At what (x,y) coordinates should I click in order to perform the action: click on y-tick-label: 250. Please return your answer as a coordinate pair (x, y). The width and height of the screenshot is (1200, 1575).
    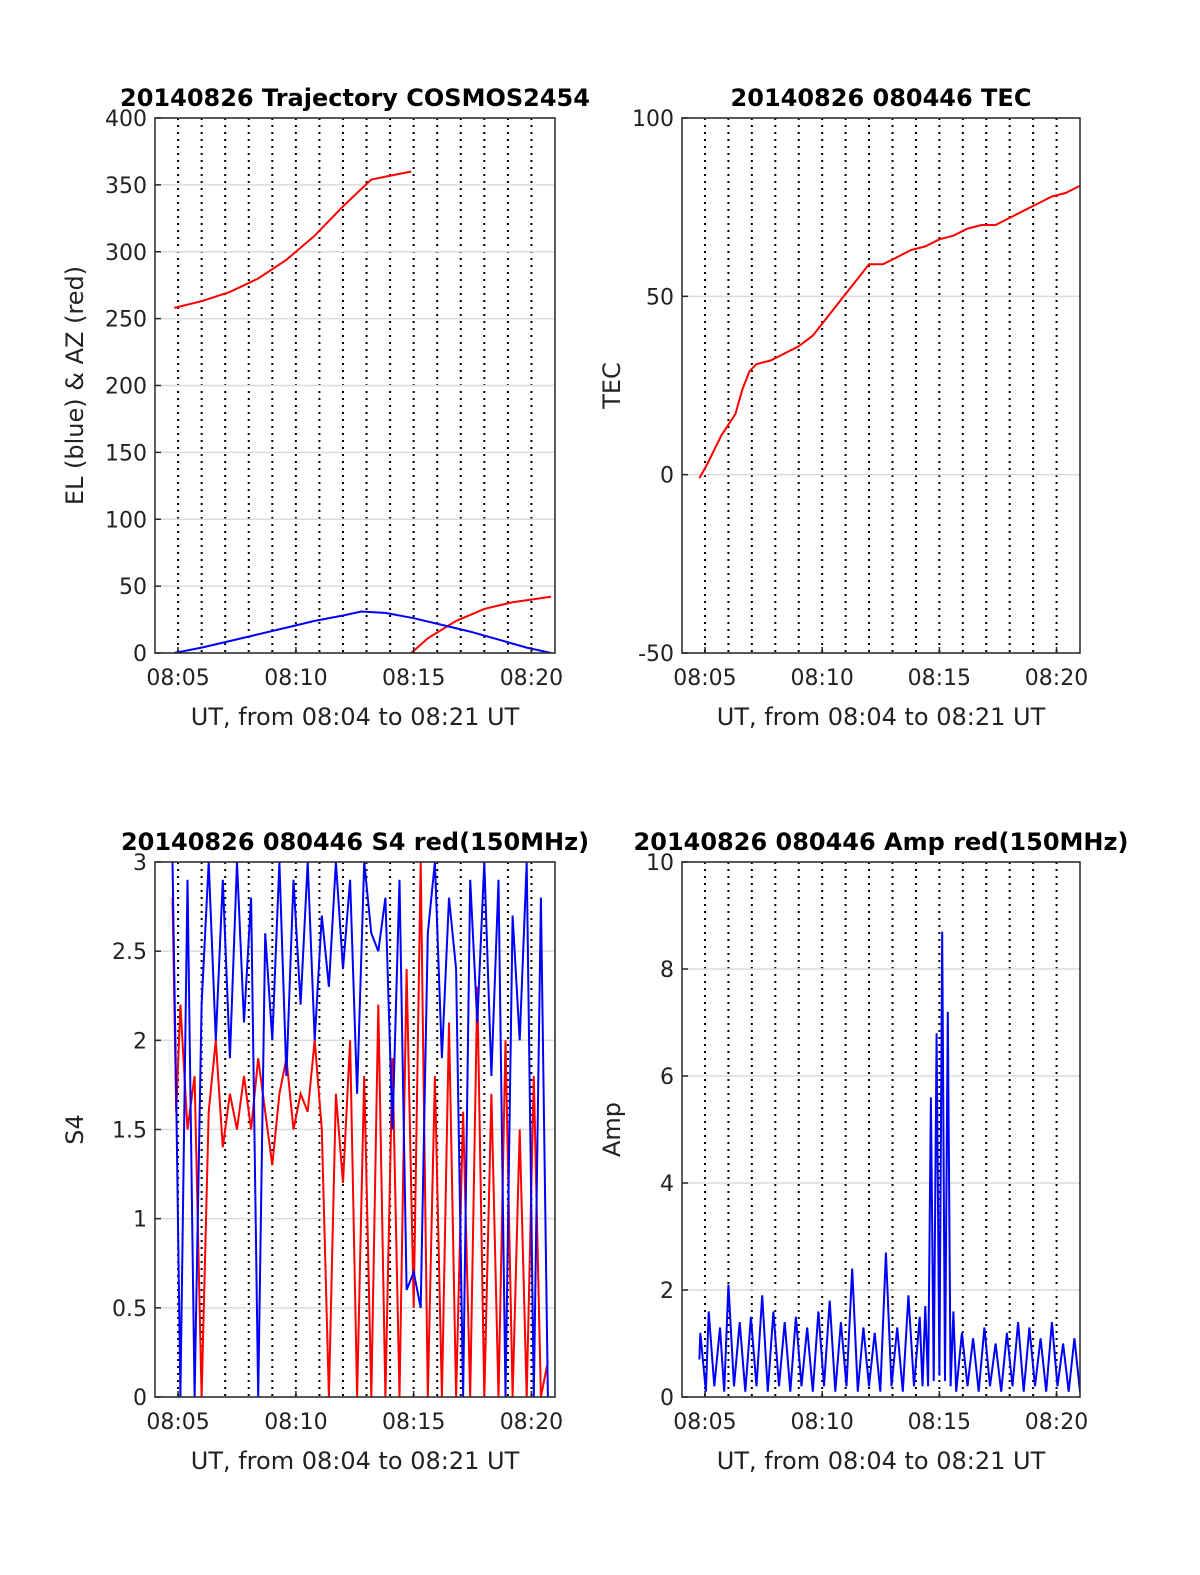
    Looking at the image, I should click on (126, 320).